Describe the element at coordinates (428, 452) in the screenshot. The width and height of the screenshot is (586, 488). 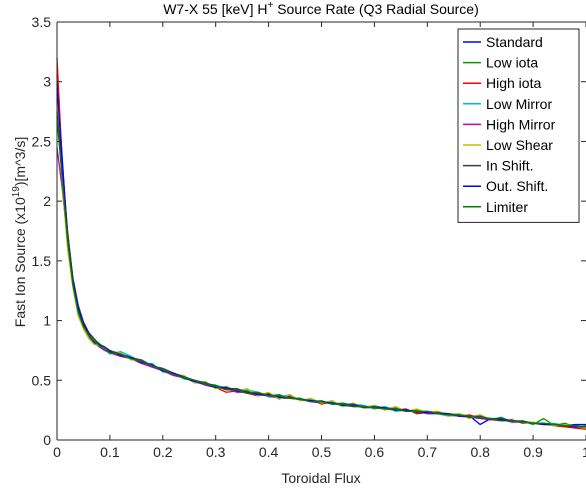
I see `x-tick-label: 0.7` at that location.